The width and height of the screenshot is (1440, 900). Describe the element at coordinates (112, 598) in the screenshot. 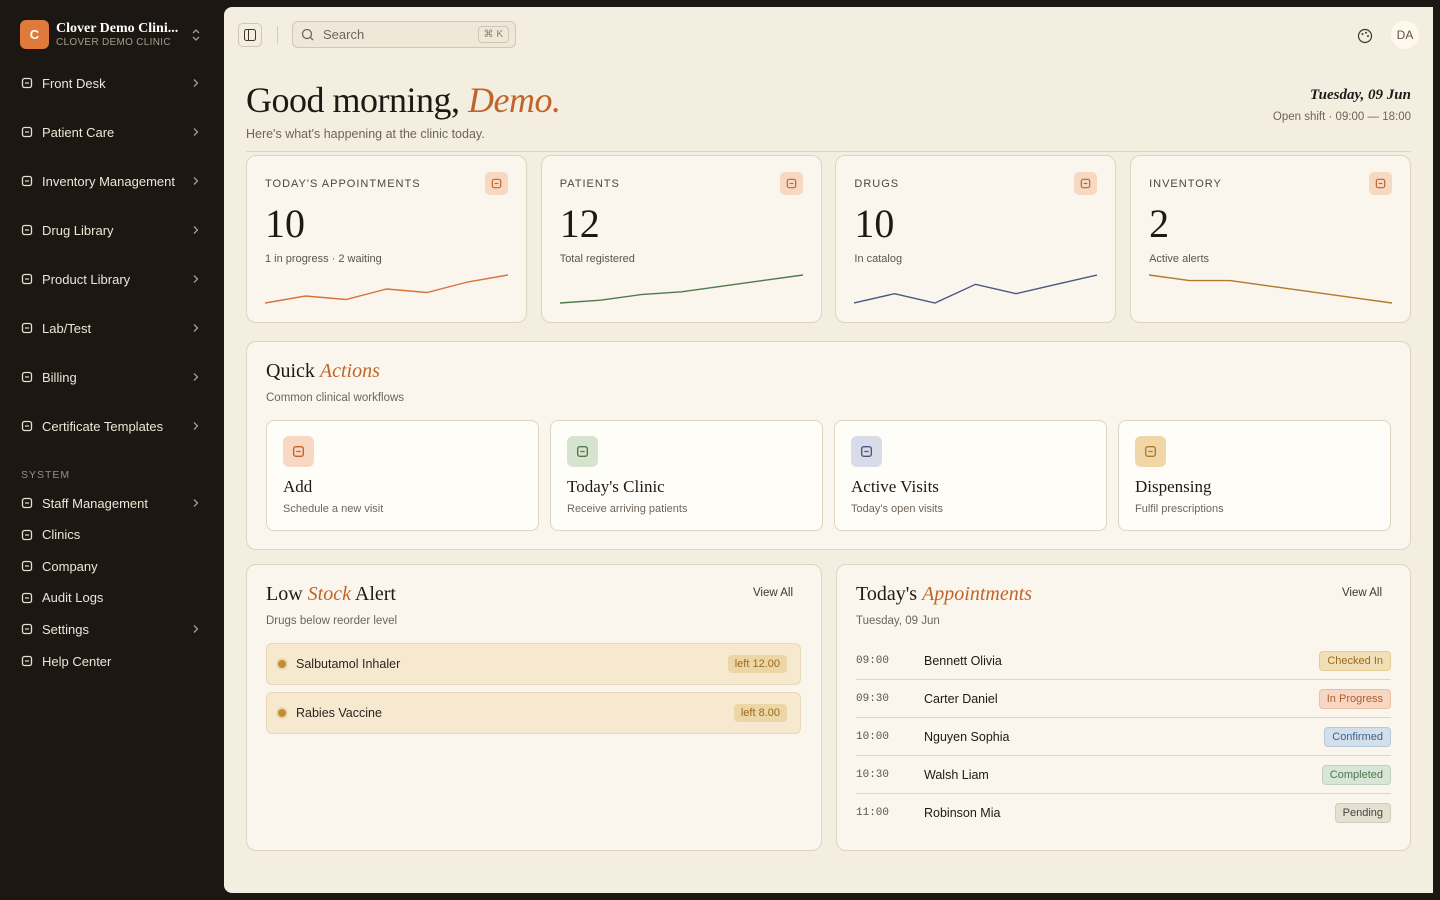

I see `nav-item: Audit Logs` at that location.